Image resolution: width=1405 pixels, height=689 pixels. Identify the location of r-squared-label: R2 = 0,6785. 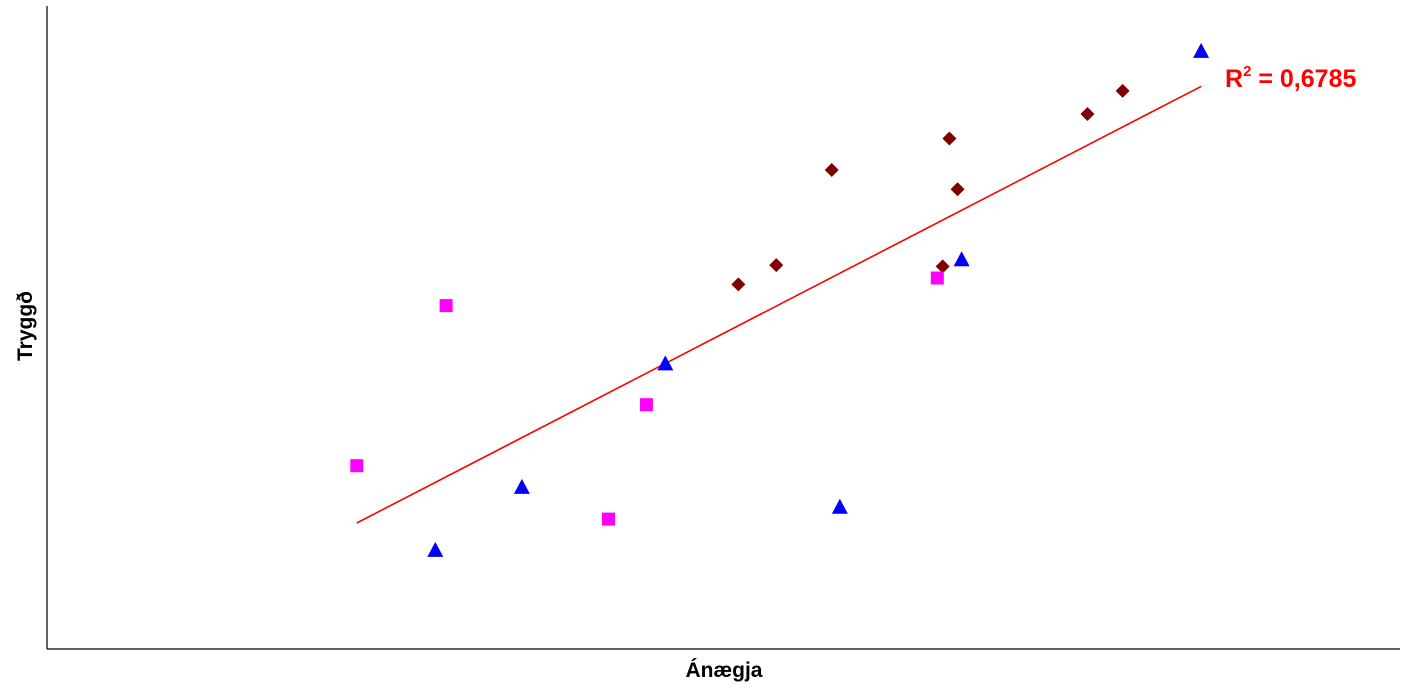
(1290, 78).